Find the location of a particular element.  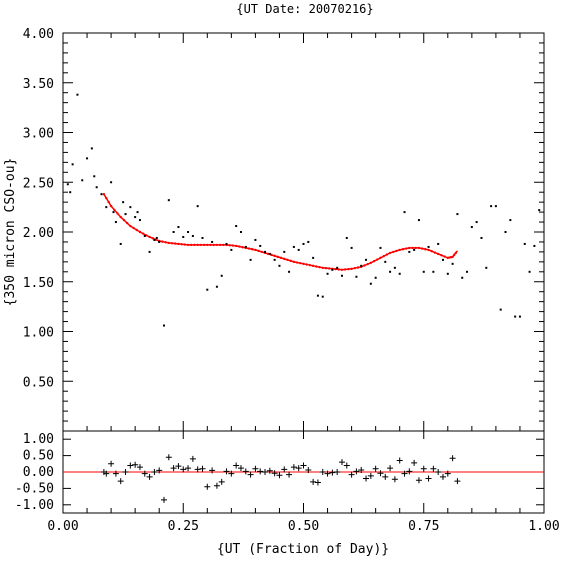

residual-y-tick-label: -1.00 is located at coordinates (34, 505).